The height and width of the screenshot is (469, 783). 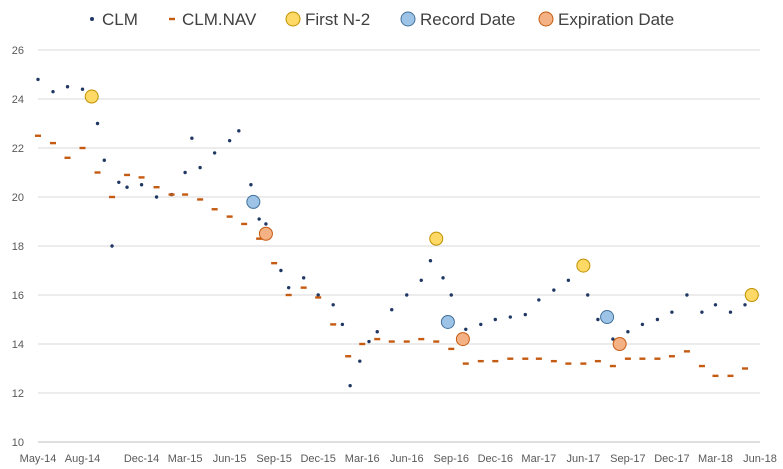 I want to click on y-tick-label: 24, so click(x=18, y=100).